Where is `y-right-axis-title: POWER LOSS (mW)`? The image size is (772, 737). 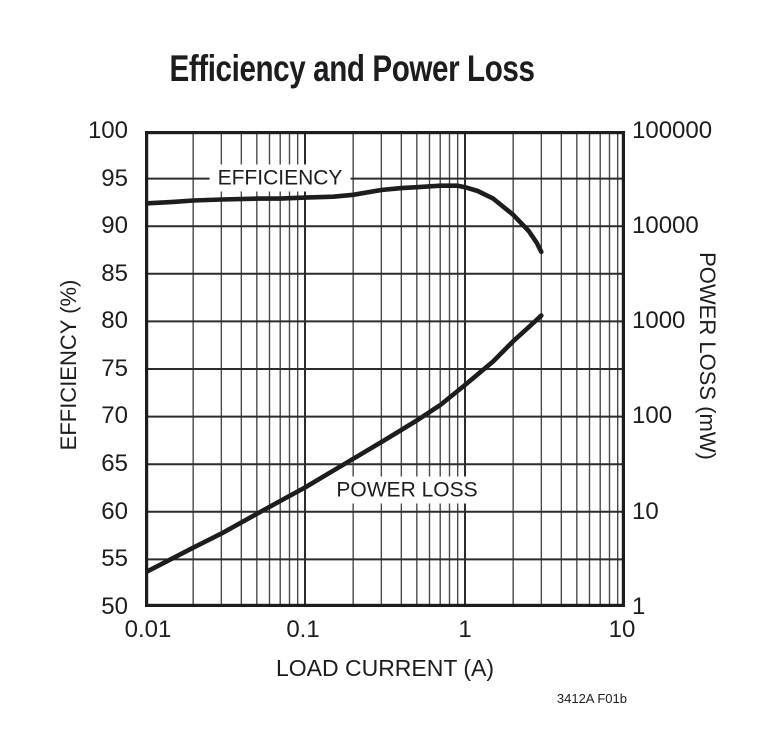
y-right-axis-title: POWER LOSS (mW) is located at coordinates (707, 356).